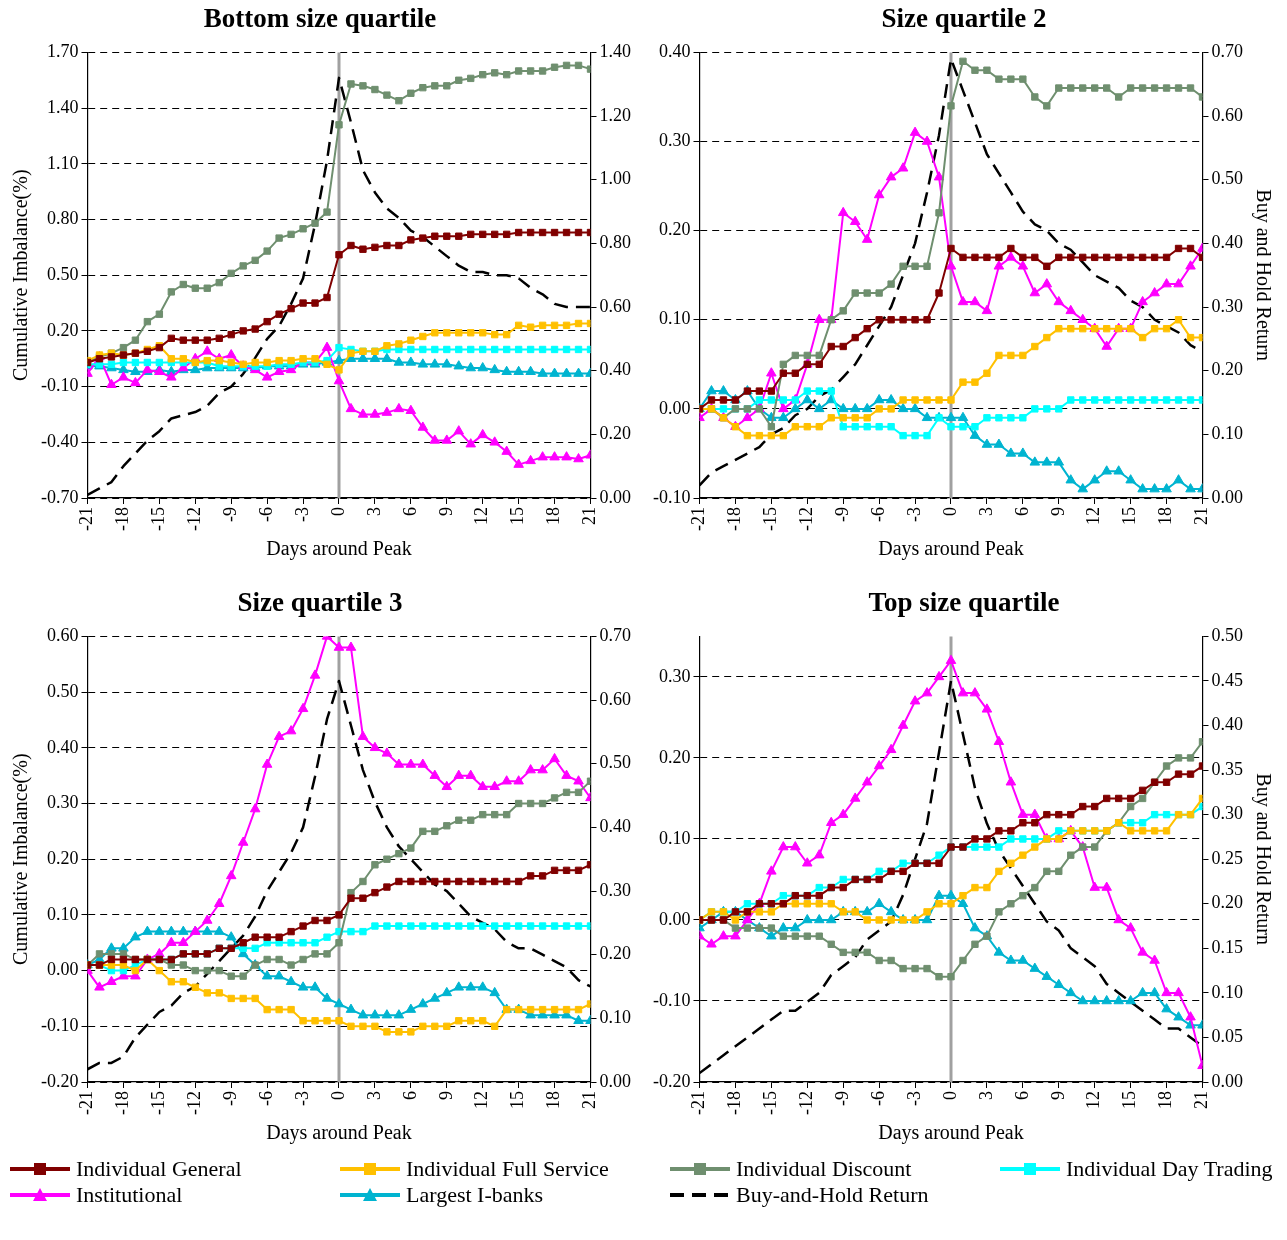 The image size is (1287, 1240). What do you see at coordinates (1227, 947) in the screenshot?
I see `y2-tick-label: 0.15` at bounding box center [1227, 947].